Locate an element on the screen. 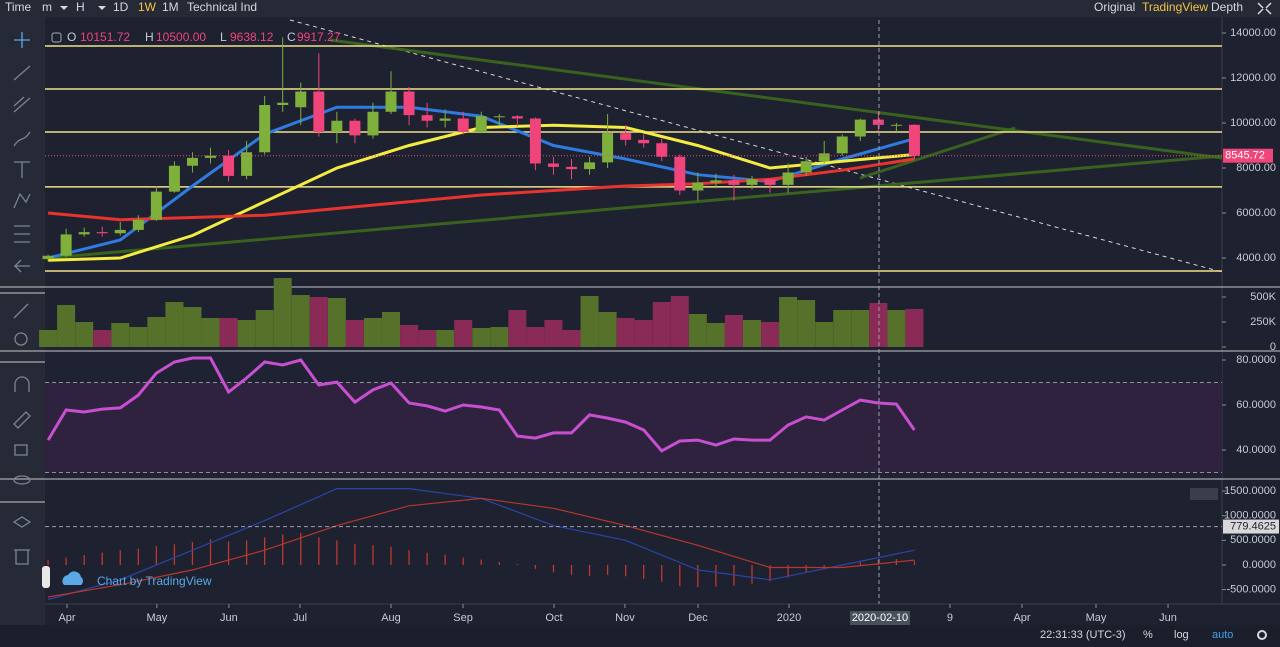 The width and height of the screenshot is (1280, 647). x-tick-label: Aug is located at coordinates (391, 618).